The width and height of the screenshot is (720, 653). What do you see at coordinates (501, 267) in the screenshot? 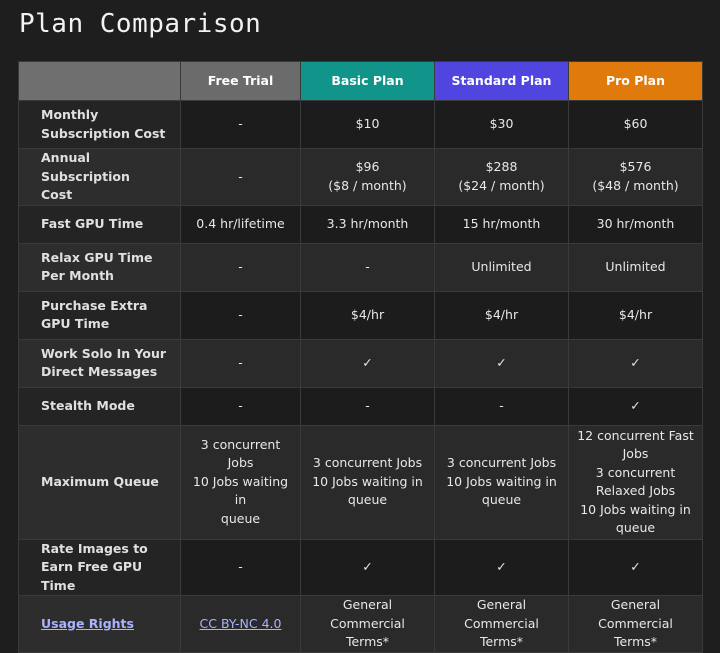
I see `cell-standard-plan: Unlimited` at bounding box center [501, 267].